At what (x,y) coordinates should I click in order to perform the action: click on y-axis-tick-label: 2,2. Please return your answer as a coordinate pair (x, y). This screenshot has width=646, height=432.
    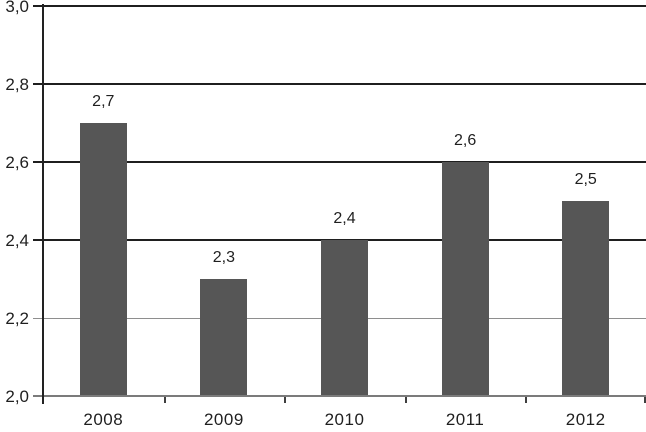
    Looking at the image, I should click on (17, 318).